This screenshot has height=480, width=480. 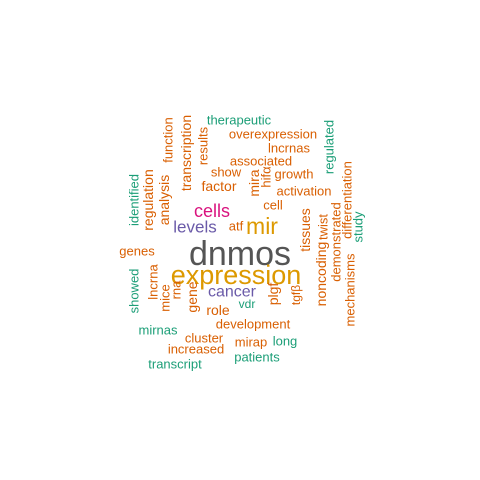 What do you see at coordinates (165, 297) in the screenshot?
I see `word-48: mice` at bounding box center [165, 297].